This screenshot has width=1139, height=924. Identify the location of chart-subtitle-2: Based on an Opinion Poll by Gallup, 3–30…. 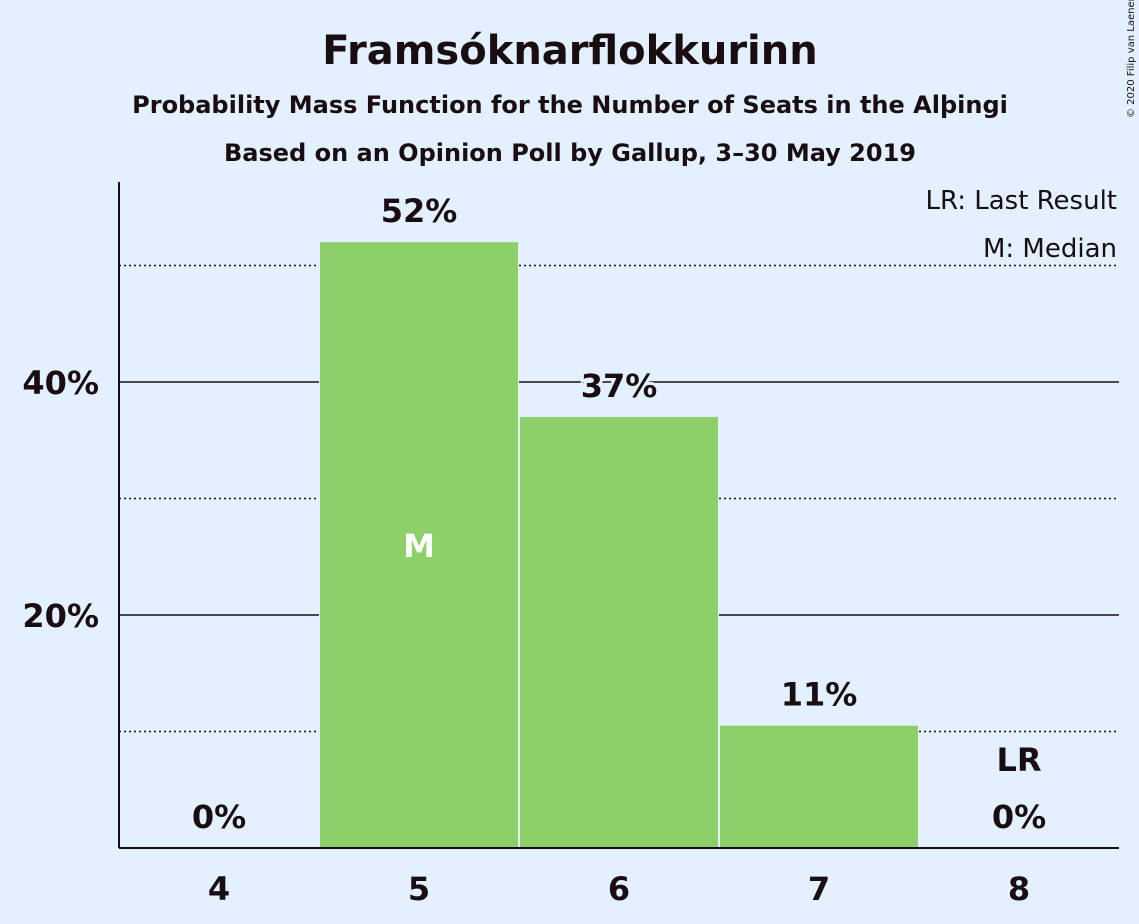
(570, 153).